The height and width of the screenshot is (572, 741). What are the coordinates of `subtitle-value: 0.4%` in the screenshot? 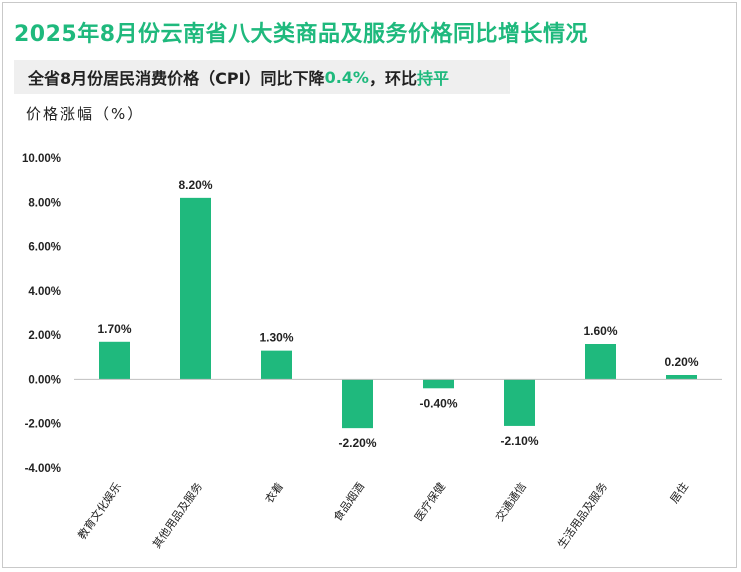 It's located at (346, 77).